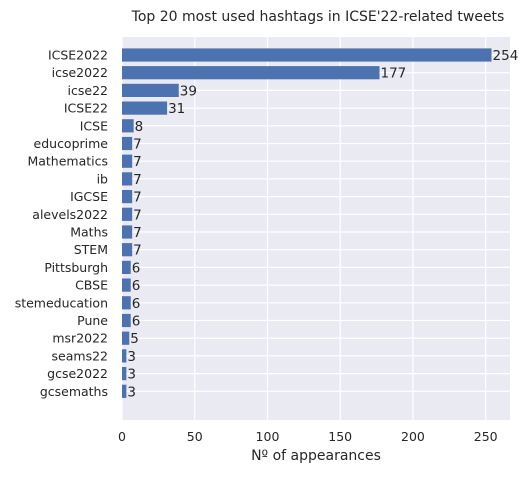  I want to click on y-tick-label: Maths, so click(89, 232).